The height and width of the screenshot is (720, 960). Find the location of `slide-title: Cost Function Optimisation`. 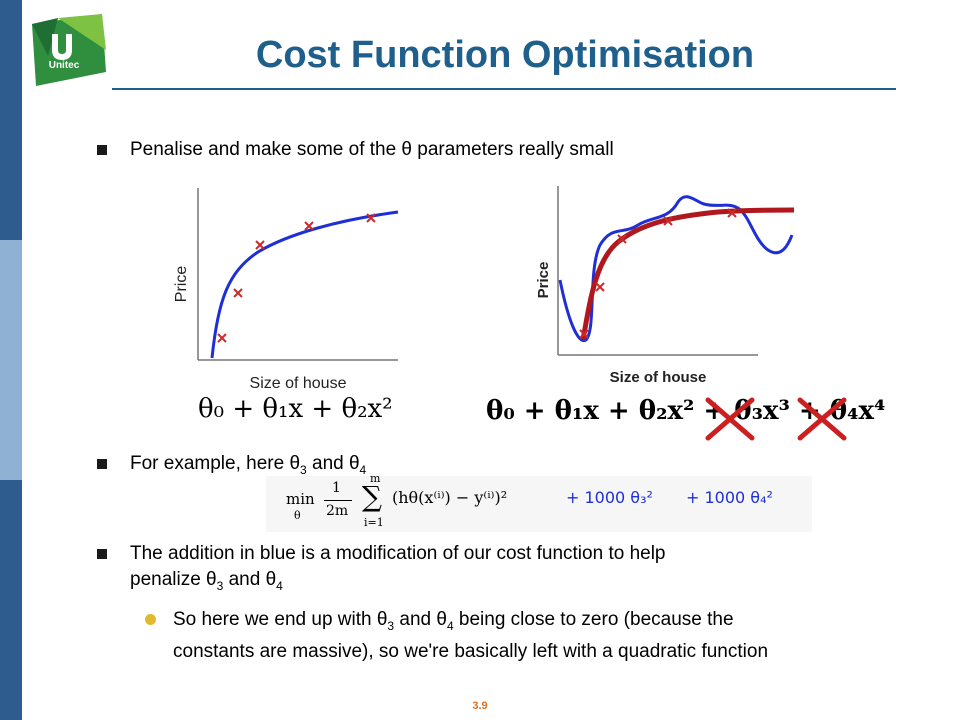

slide-title: Cost Function Optimisation is located at coordinates (505, 55).